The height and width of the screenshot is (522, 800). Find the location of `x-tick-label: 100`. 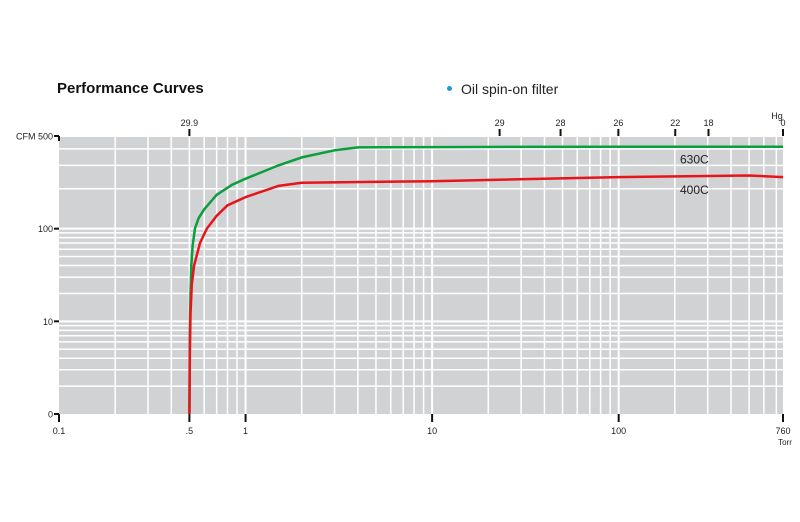

x-tick-label: 100 is located at coordinates (618, 431).